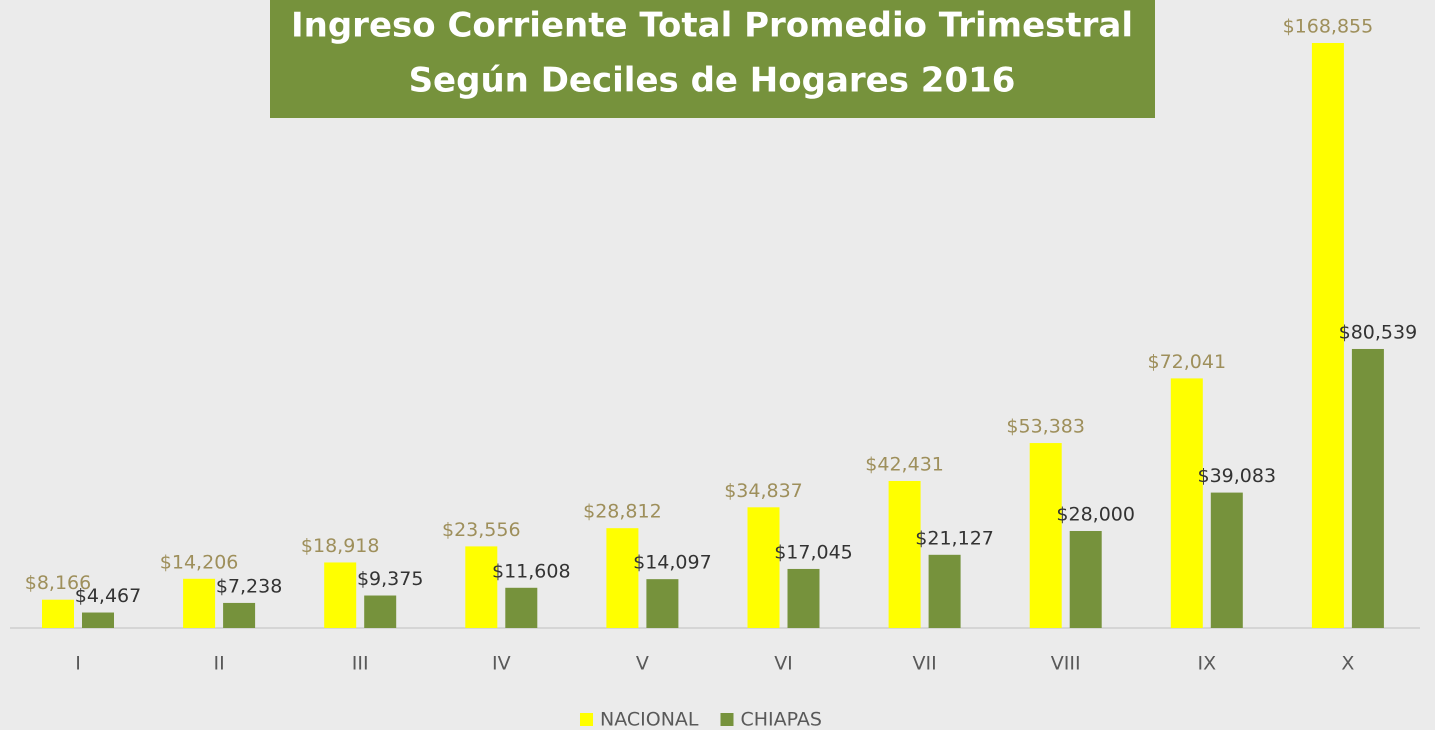 This screenshot has height=730, width=1435. Describe the element at coordinates (390, 579) in the screenshot. I see `data-label: $9,375` at that location.